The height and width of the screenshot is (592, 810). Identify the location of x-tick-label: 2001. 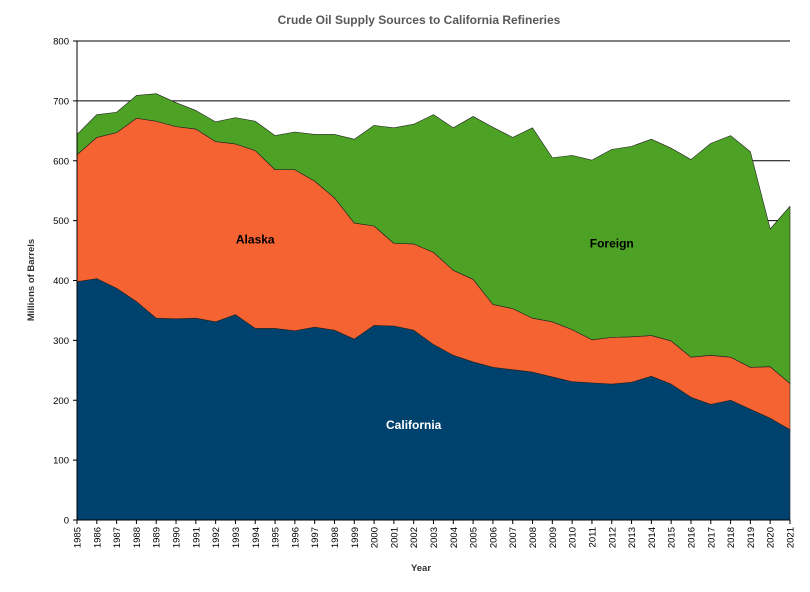
(394, 537).